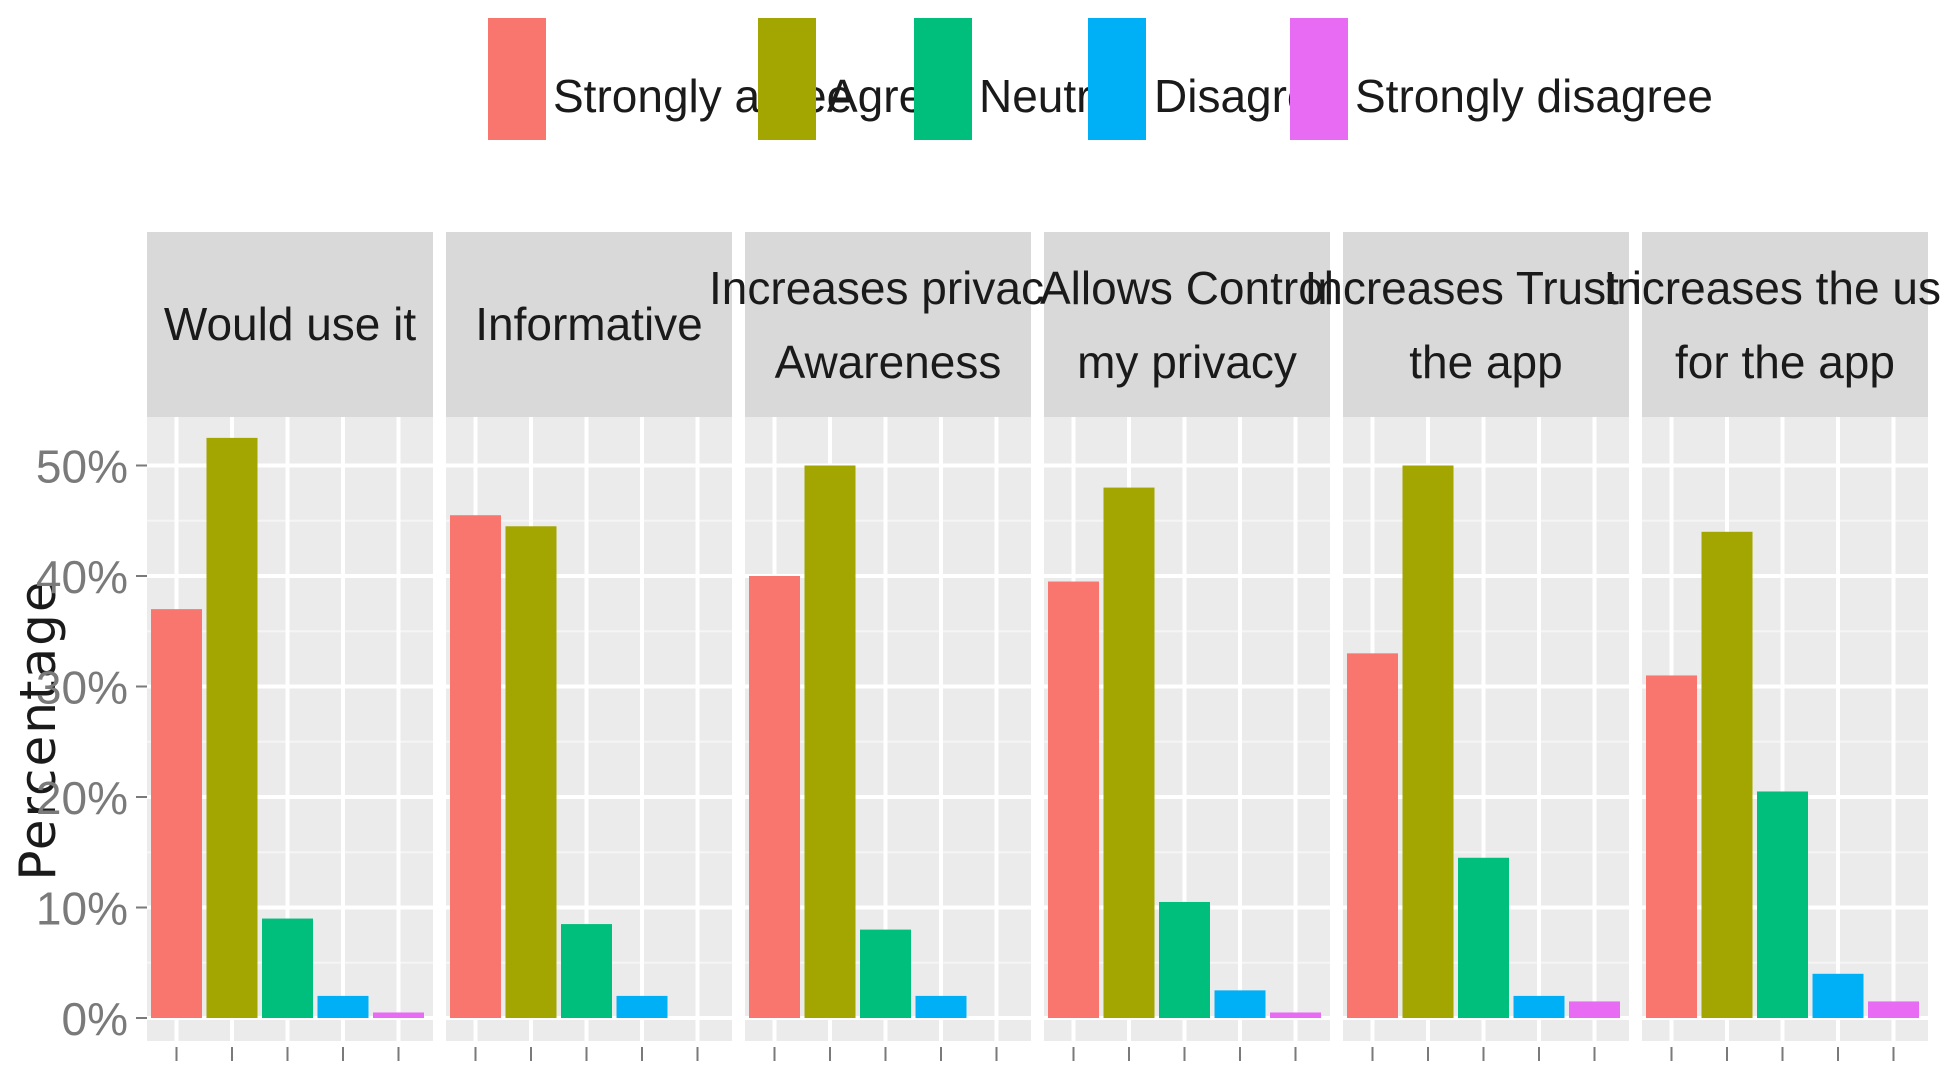  Describe the element at coordinates (1485, 362) in the screenshot. I see `facet-title-5-line-2: the app` at that location.